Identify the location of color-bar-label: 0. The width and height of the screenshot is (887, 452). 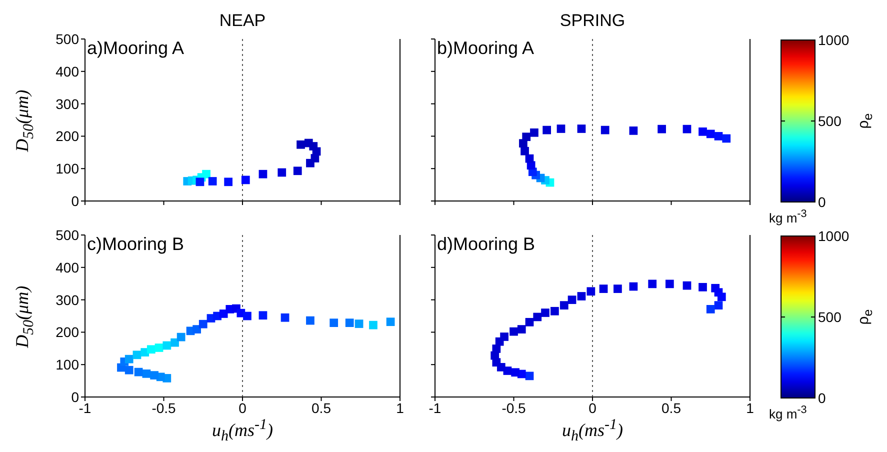
(822, 202).